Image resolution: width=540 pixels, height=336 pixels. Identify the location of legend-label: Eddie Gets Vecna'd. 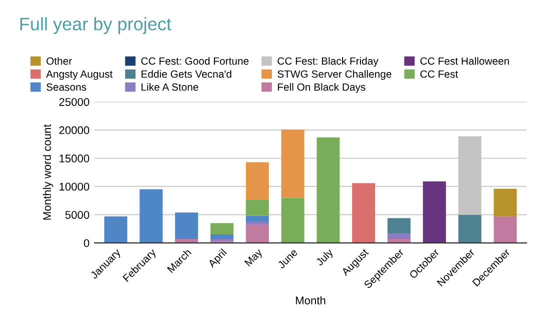
(187, 74).